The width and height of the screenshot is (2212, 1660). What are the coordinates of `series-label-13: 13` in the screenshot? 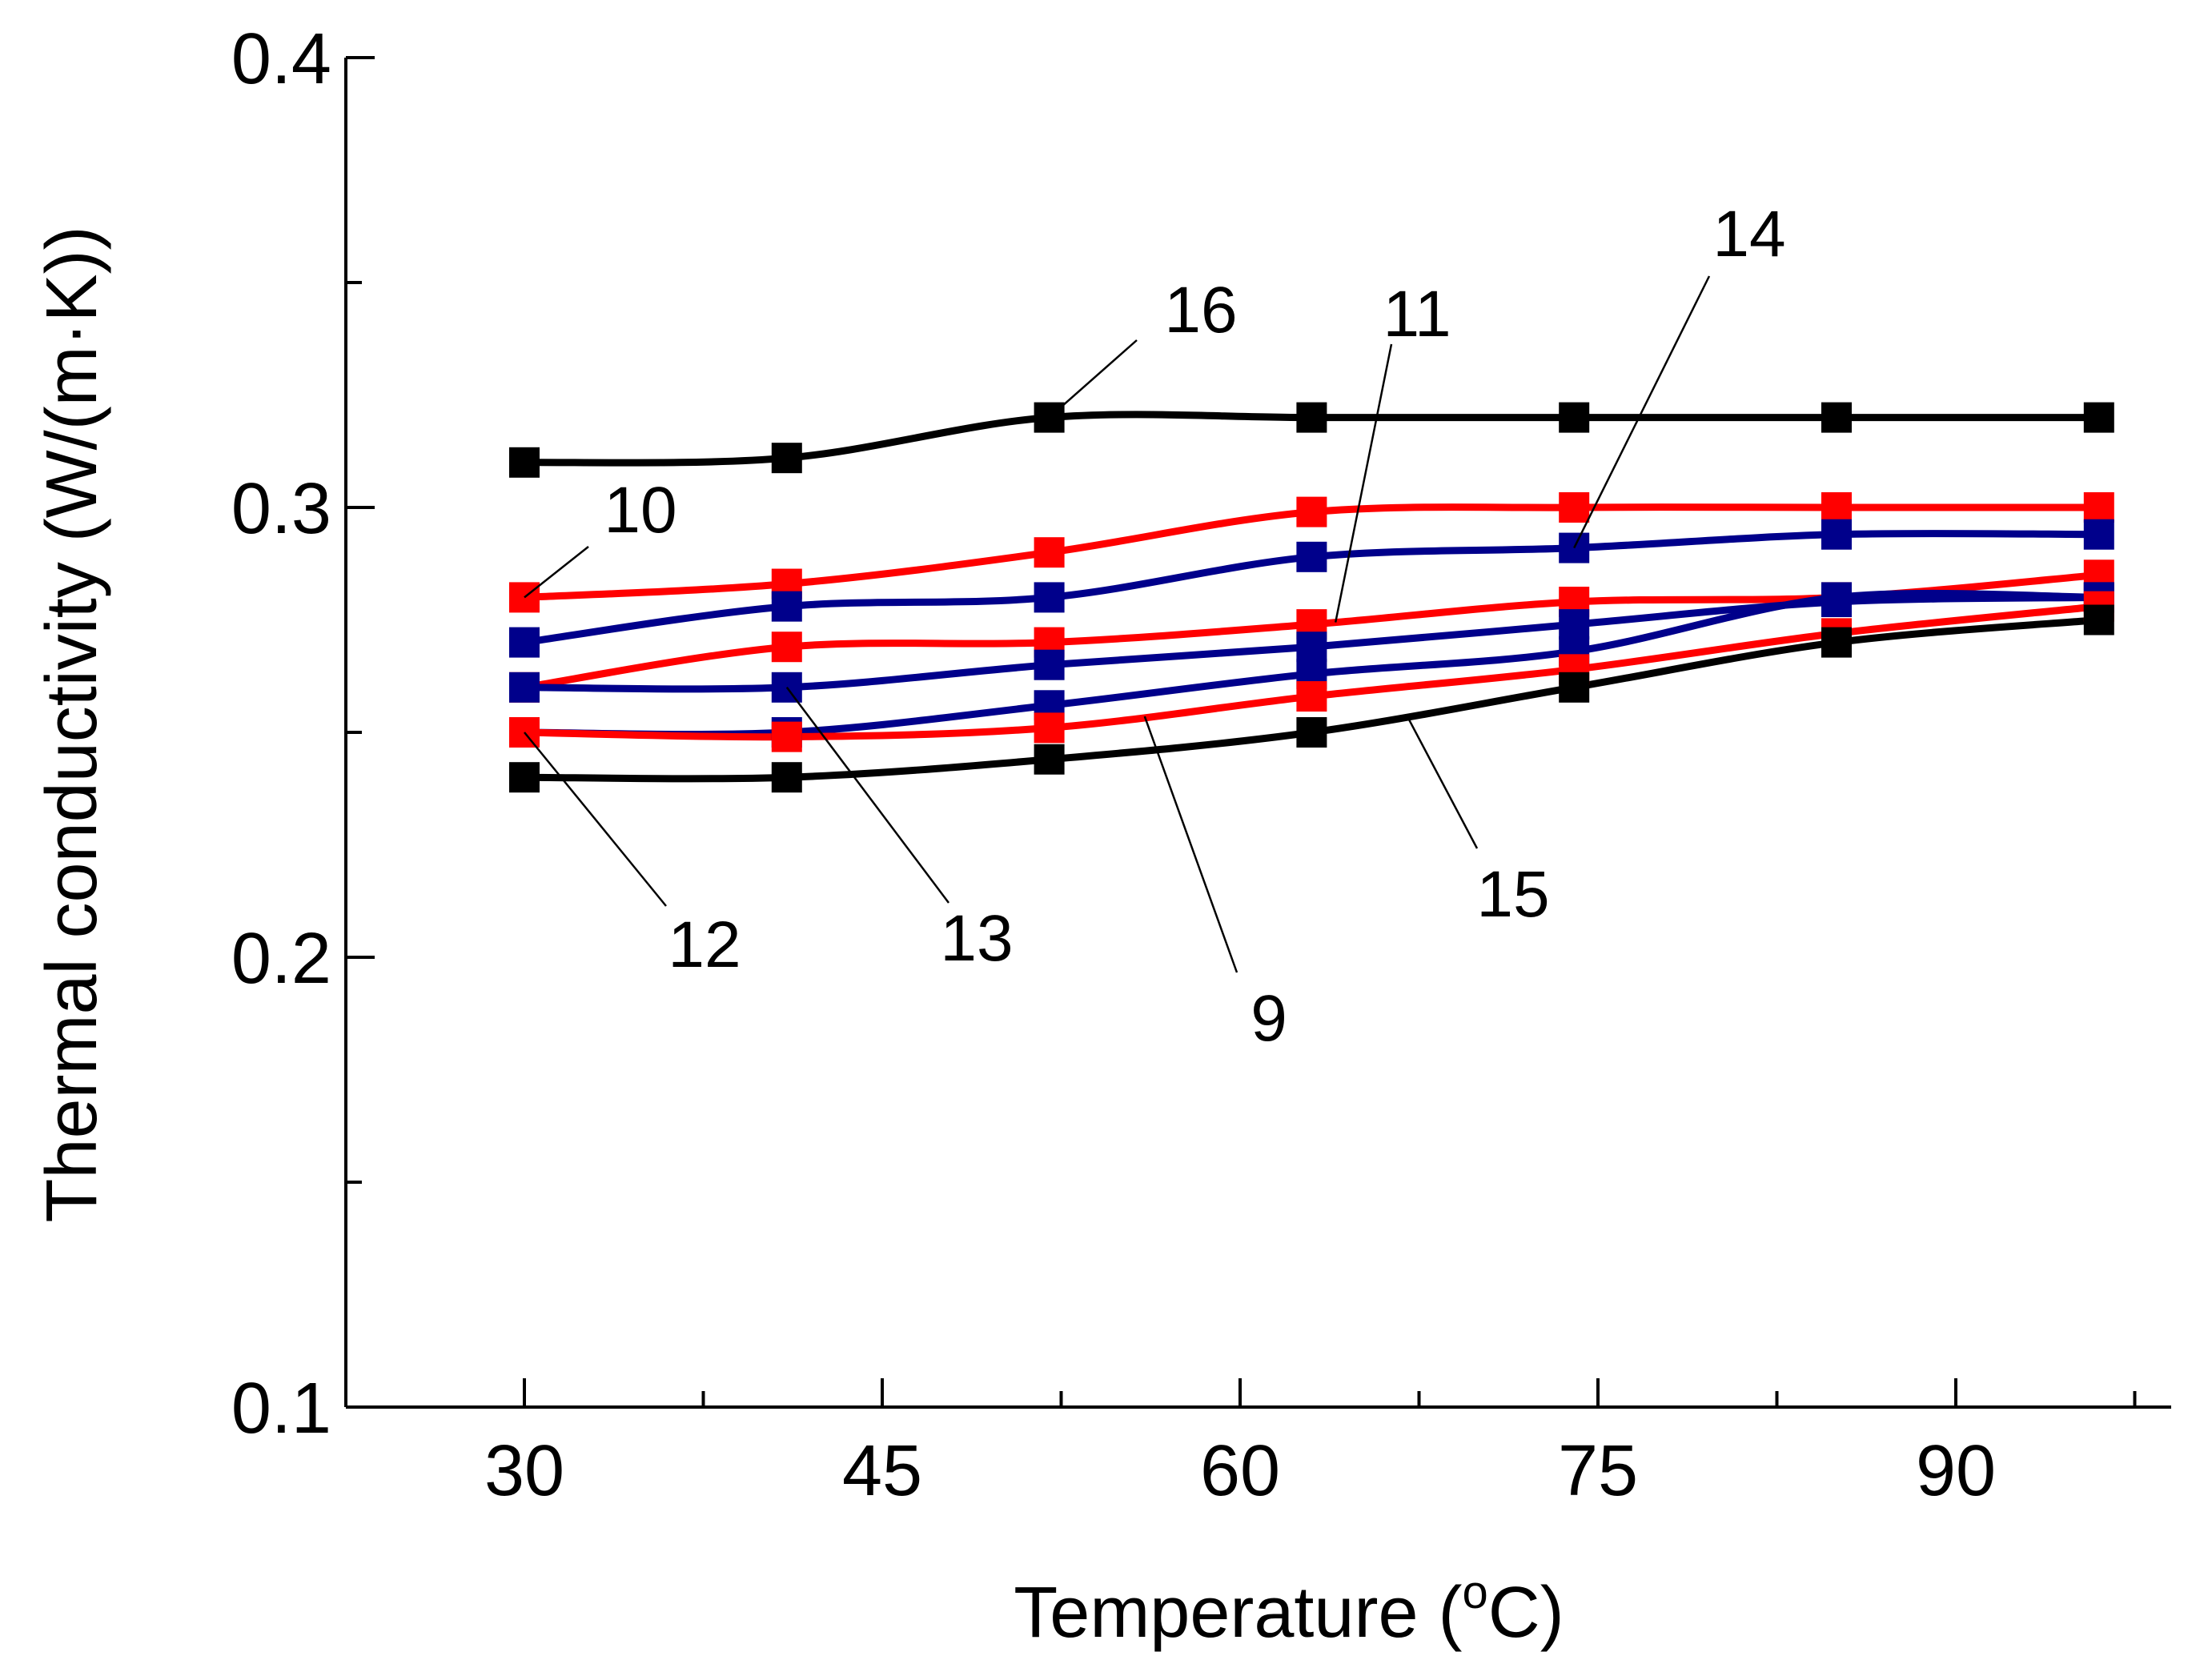 It's located at (976, 938).